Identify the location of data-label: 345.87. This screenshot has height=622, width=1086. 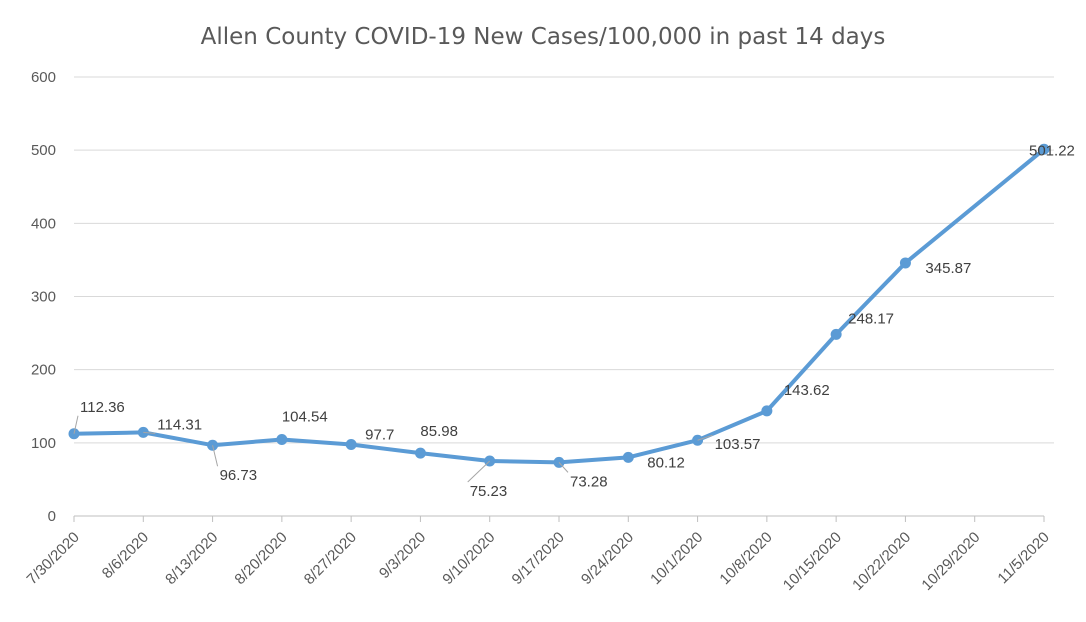
(948, 268).